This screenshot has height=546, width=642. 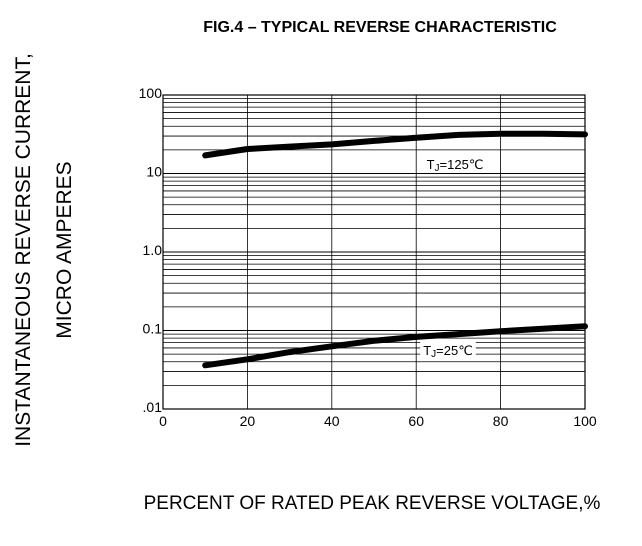 I want to click on chart-title: FIG.4 – TYPICAL REVERSE CHARACTERISTIC, so click(x=380, y=27).